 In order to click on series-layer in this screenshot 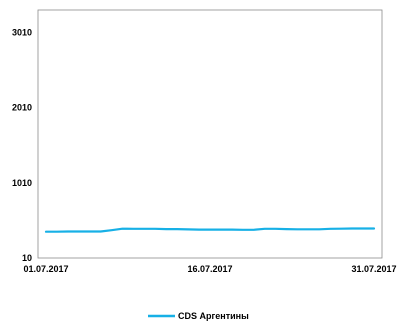, I will do `click(210, 230)`.